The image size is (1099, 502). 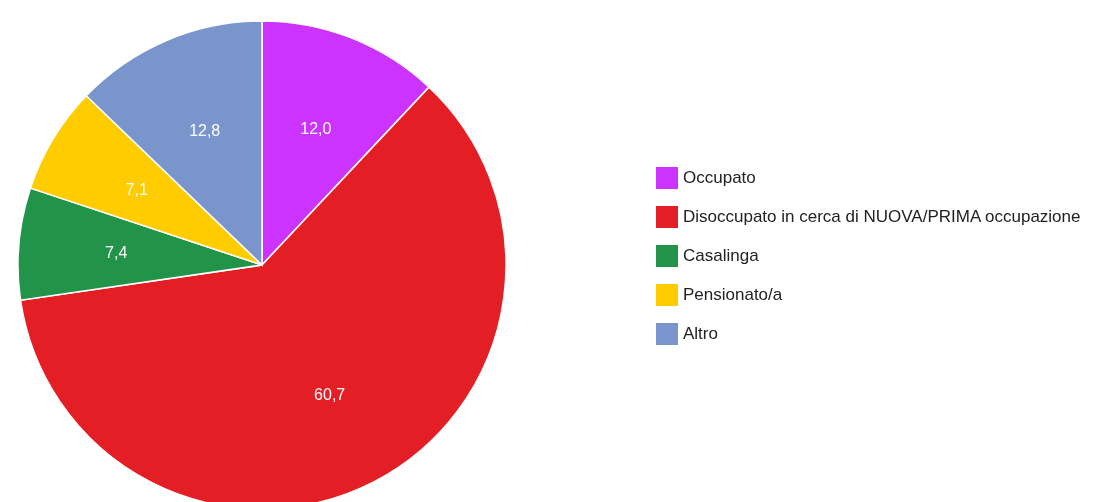 What do you see at coordinates (719, 177) in the screenshot?
I see `legend-label: Occupato` at bounding box center [719, 177].